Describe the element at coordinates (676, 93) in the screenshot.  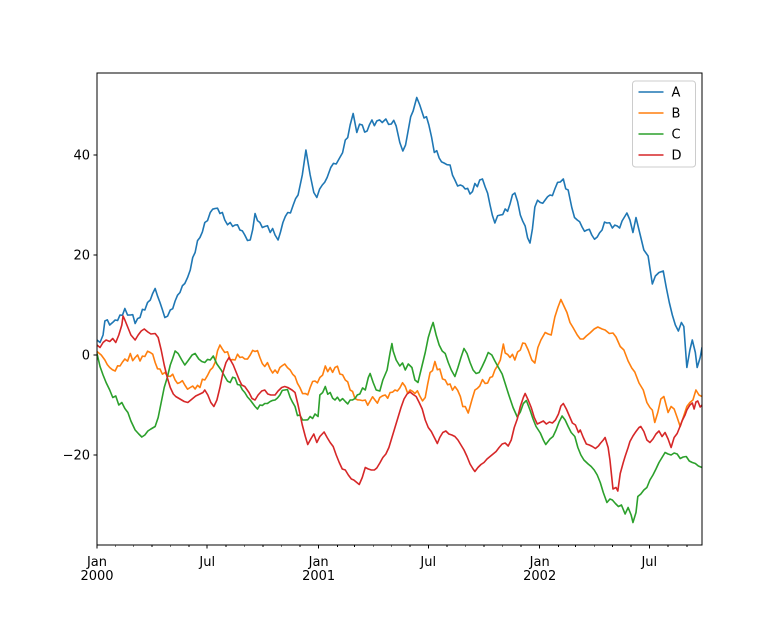
I see `legend-label-A: A` at that location.